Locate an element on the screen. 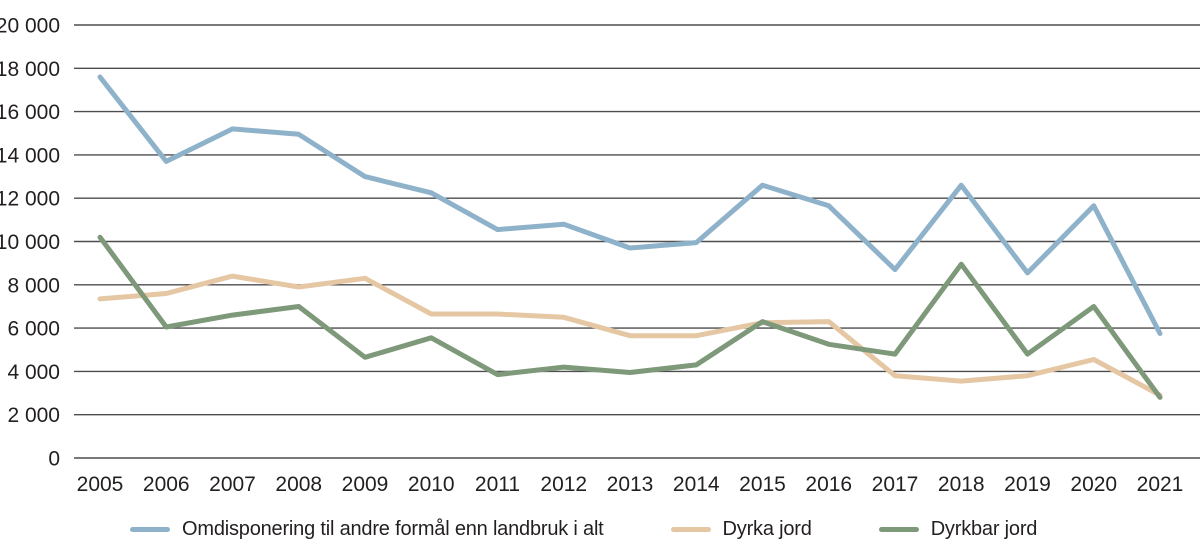 Image resolution: width=1200 pixels, height=558 pixels. x-axis-tick-label: 2006 is located at coordinates (166, 484).